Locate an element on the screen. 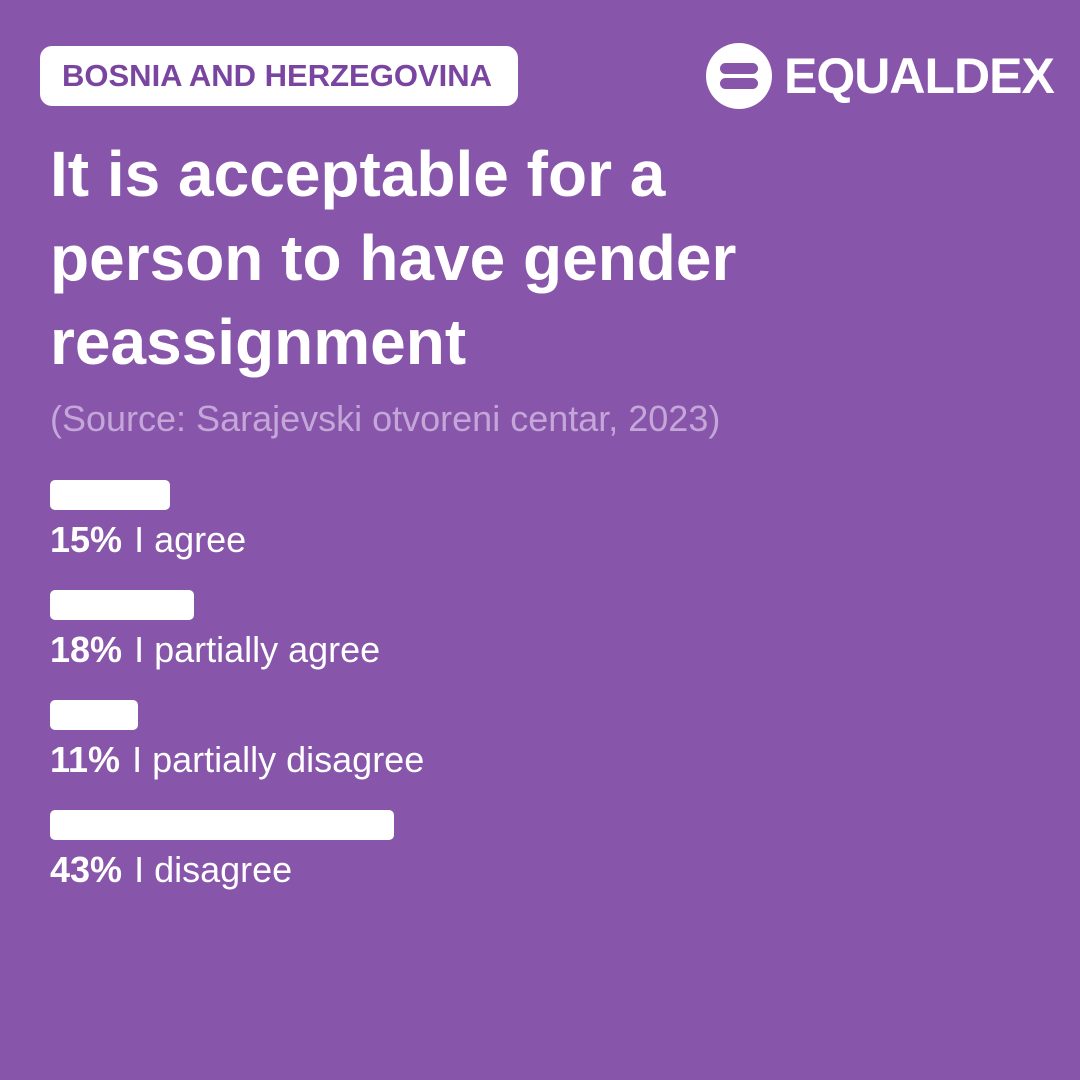 This screenshot has height=1080, width=1080. logo: EQUALDEX is located at coordinates (880, 76).